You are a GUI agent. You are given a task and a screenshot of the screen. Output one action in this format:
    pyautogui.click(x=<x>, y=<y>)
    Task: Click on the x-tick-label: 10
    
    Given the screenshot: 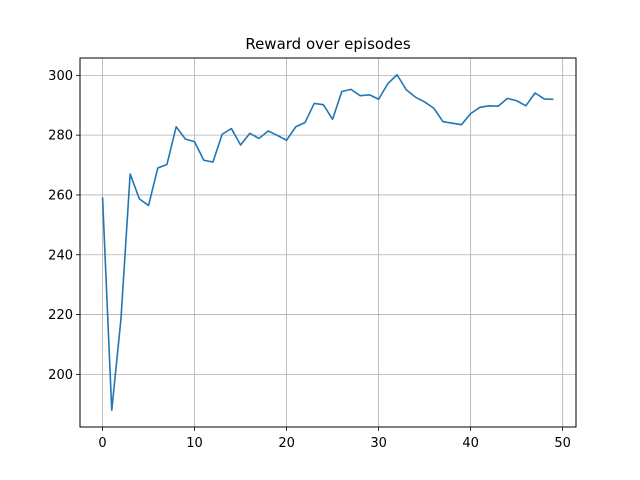 What is the action you would take?
    pyautogui.click(x=194, y=443)
    